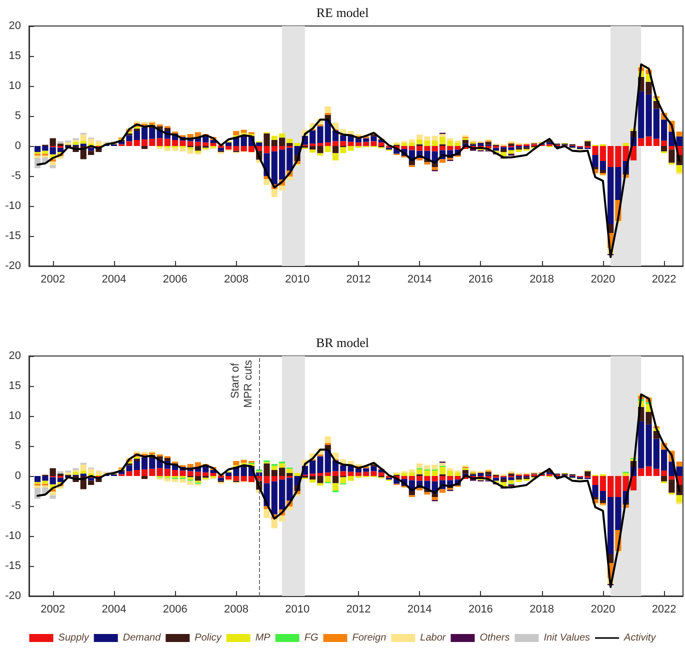  I want to click on legend-label: MP, so click(263, 638).